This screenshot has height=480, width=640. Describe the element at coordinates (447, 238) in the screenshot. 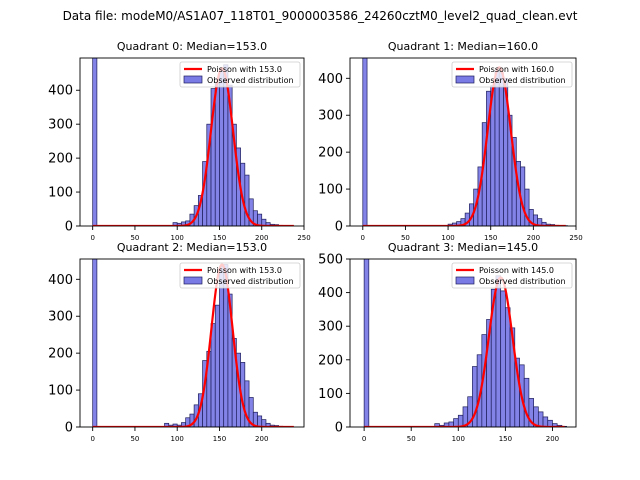

I see `quadrant-1-xtick-label: 100` at that location.